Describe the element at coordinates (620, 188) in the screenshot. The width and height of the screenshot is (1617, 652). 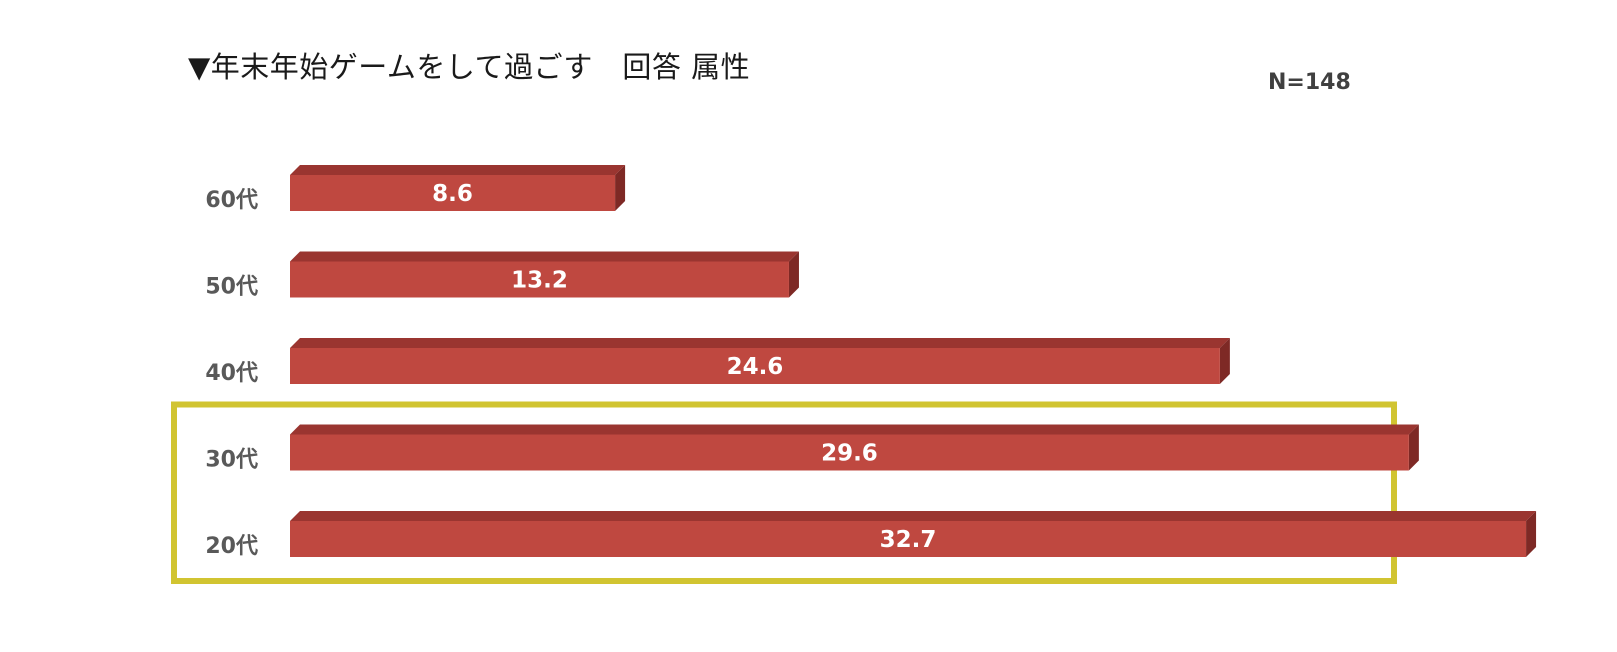
I see `bar-side-60代` at that location.